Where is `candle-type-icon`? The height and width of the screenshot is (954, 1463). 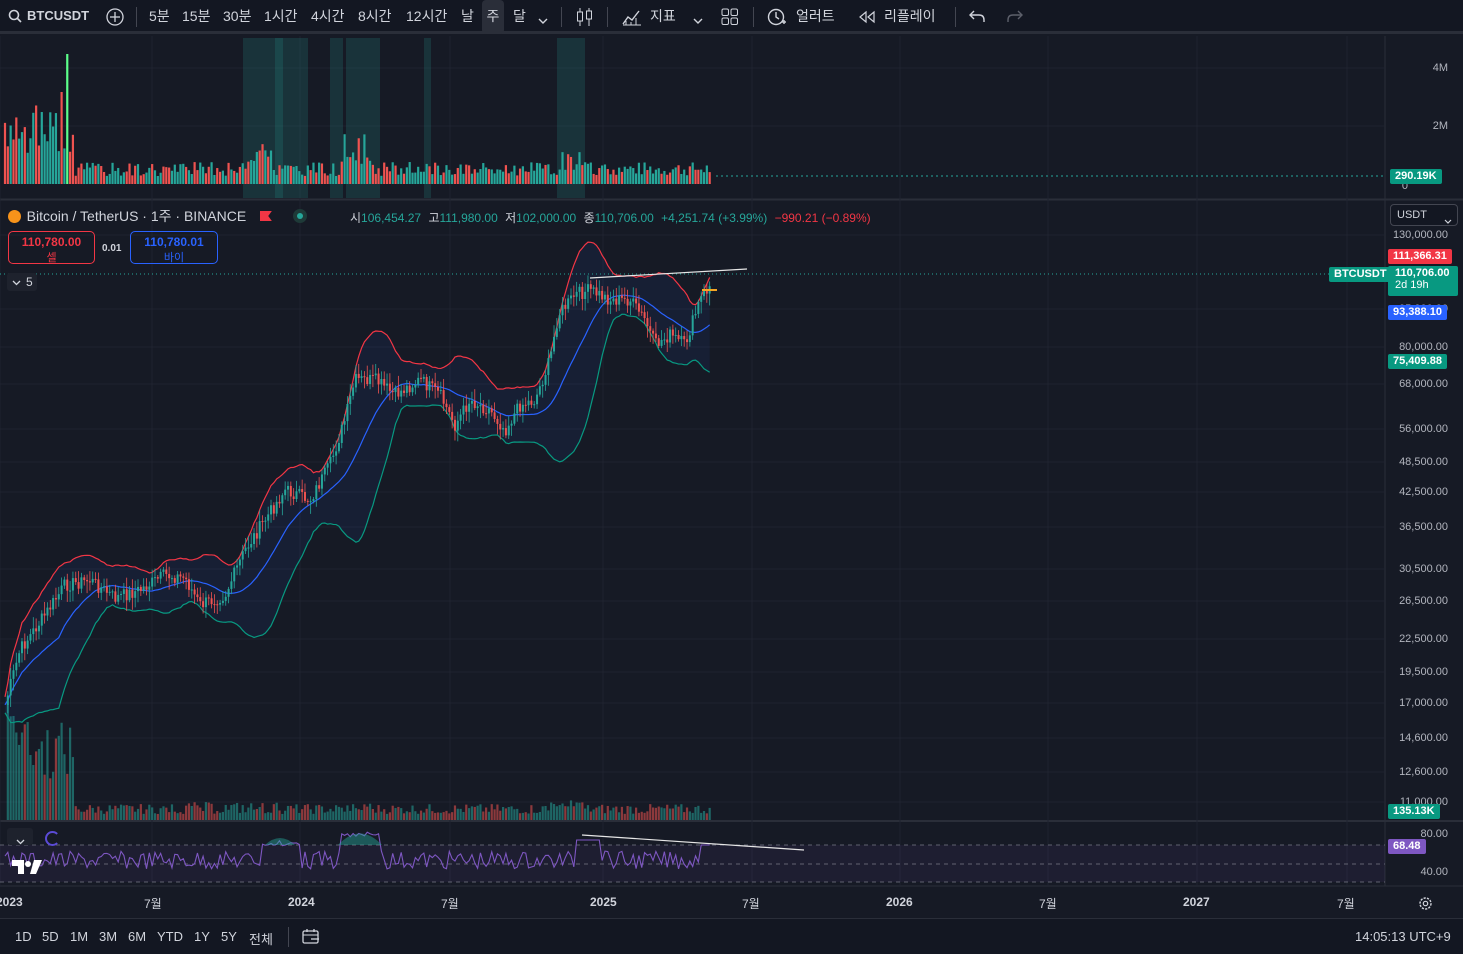 candle-type-icon is located at coordinates (585, 19).